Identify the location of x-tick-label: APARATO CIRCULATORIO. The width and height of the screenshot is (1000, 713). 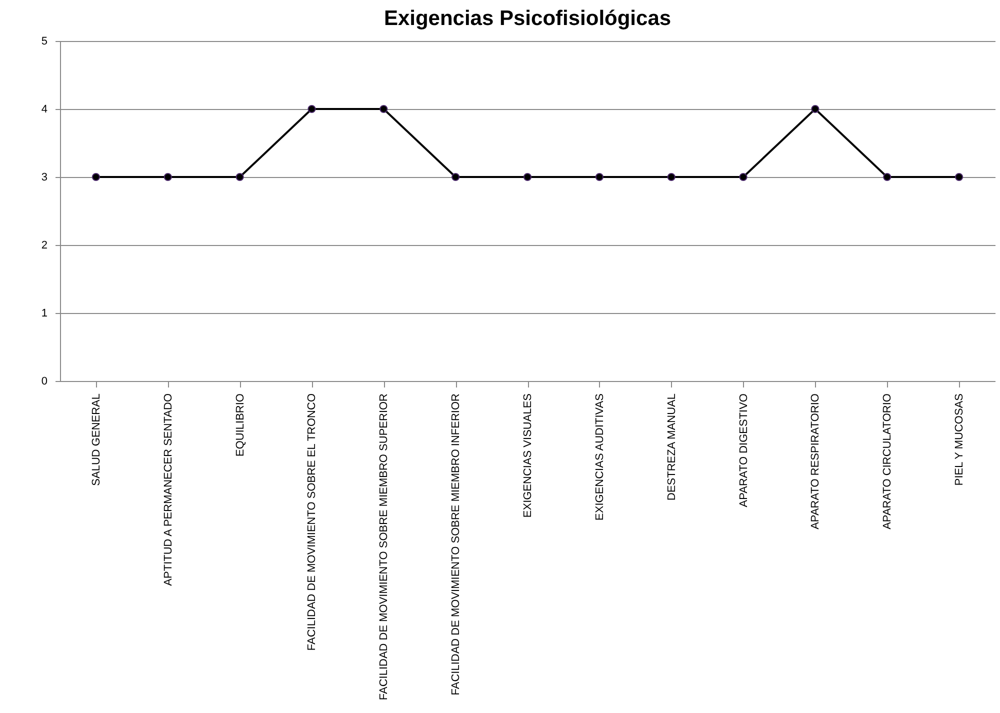
(888, 461).